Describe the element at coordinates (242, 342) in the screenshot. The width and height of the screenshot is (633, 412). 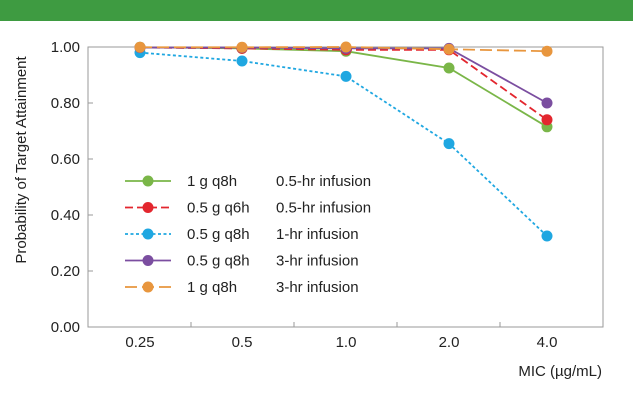
I see `x-tick-label: 0.5` at that location.